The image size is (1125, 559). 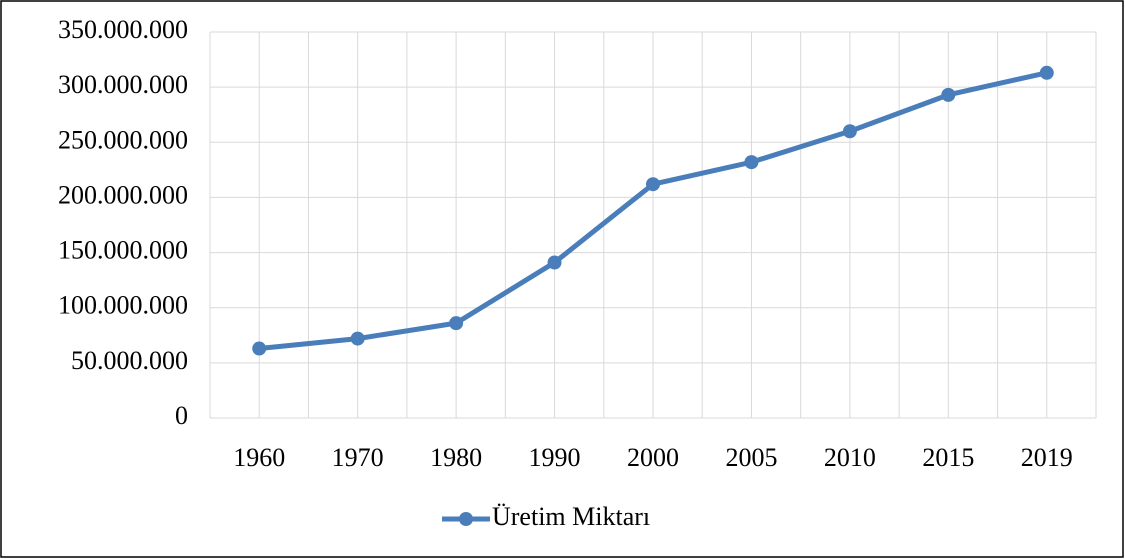 I want to click on y-tick-label: 200.000.000, so click(x=123, y=194).